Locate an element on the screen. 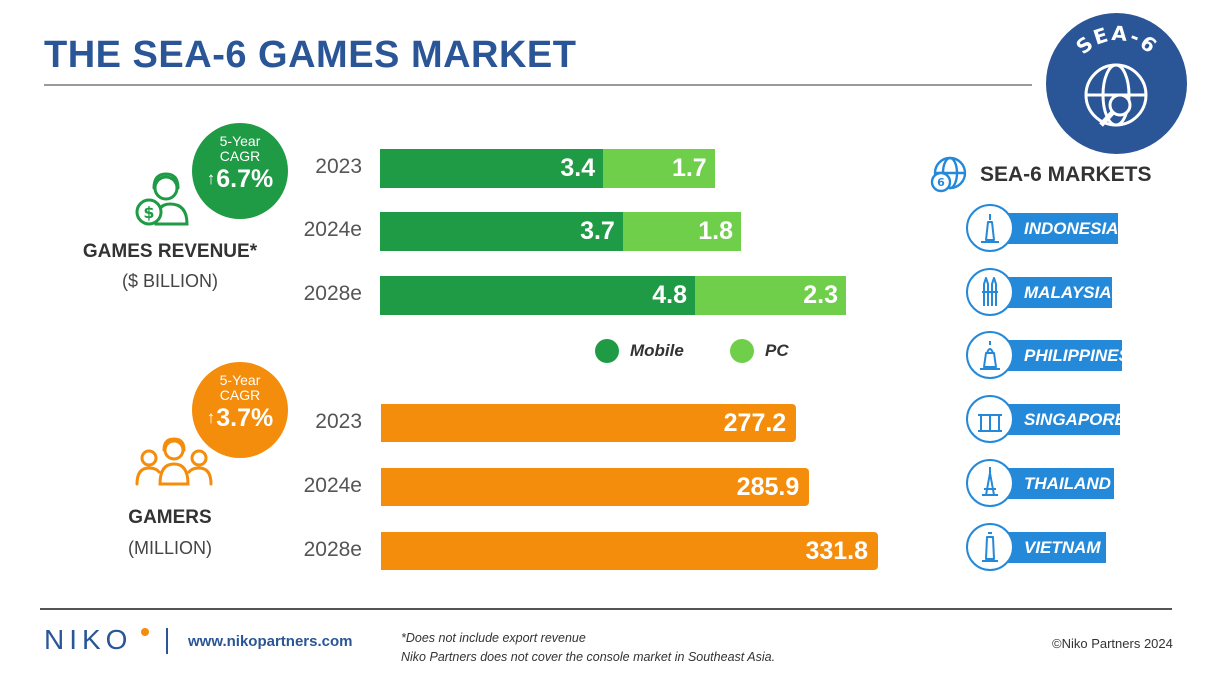 The width and height of the screenshot is (1215, 676). revenue-cagr-value: 6.7% is located at coordinates (245, 179).